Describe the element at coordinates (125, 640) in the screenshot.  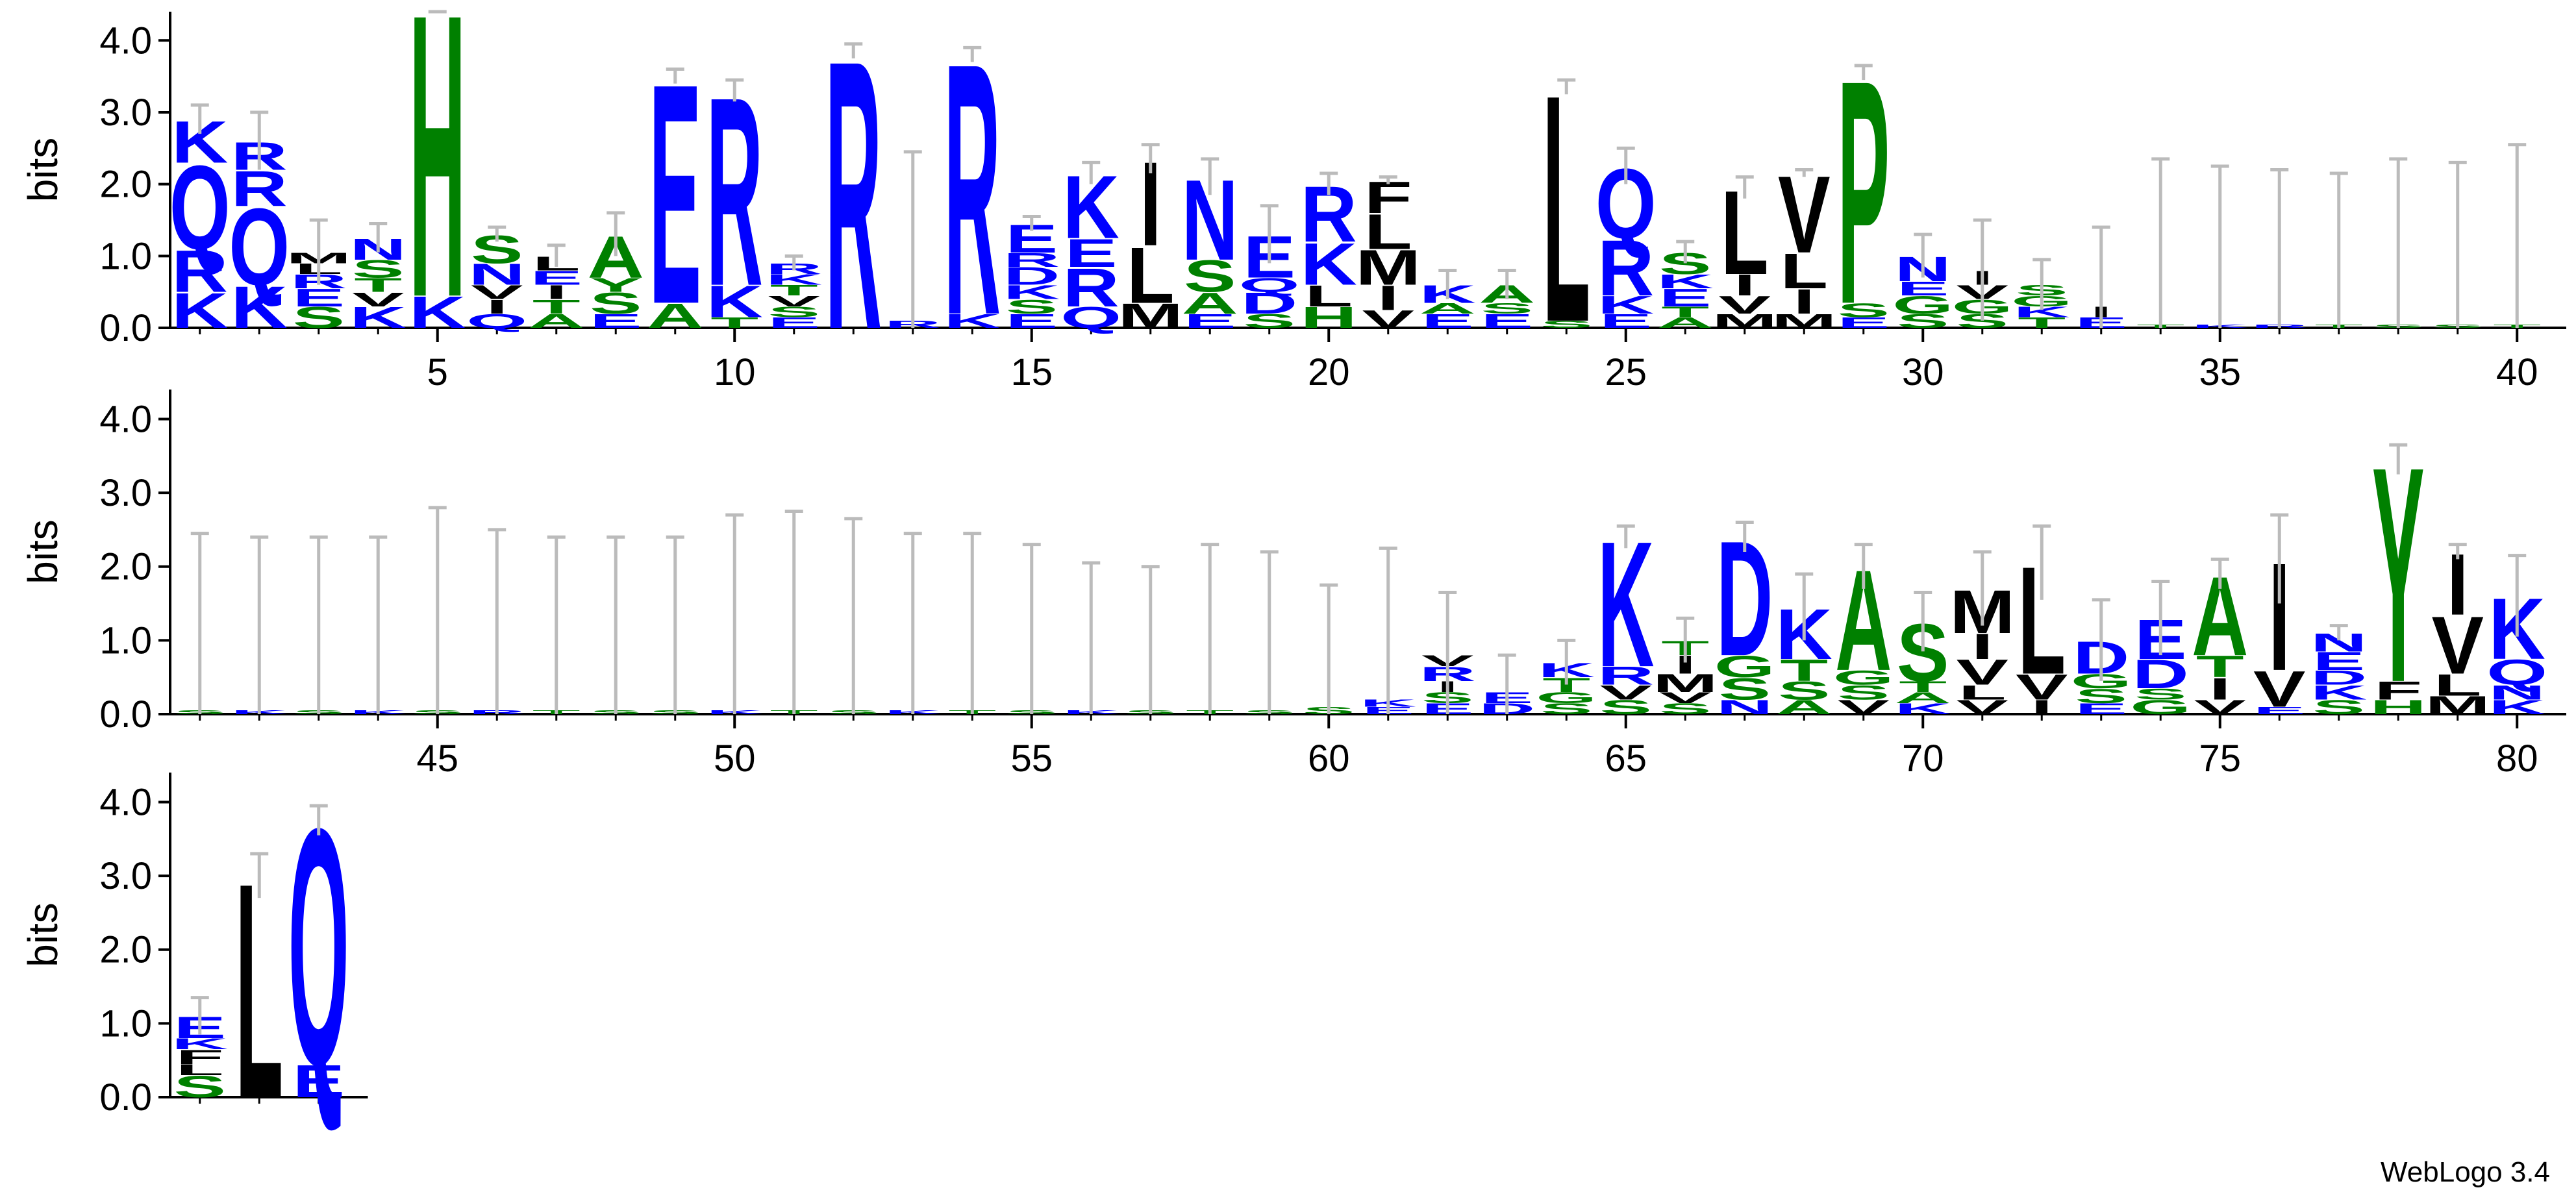
I see `y-tick-label: 1.0` at that location.